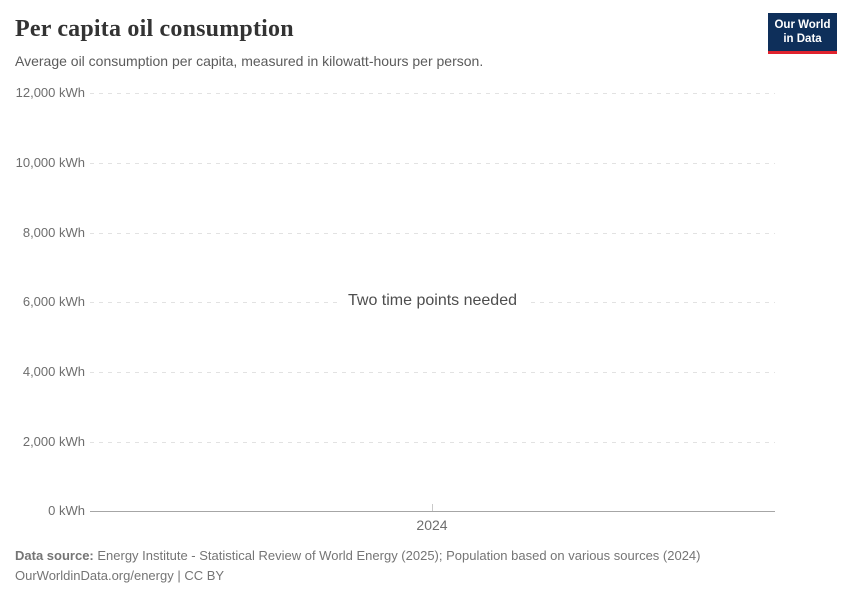  I want to click on chart-placeholder-message: Two time points needed, so click(432, 301).